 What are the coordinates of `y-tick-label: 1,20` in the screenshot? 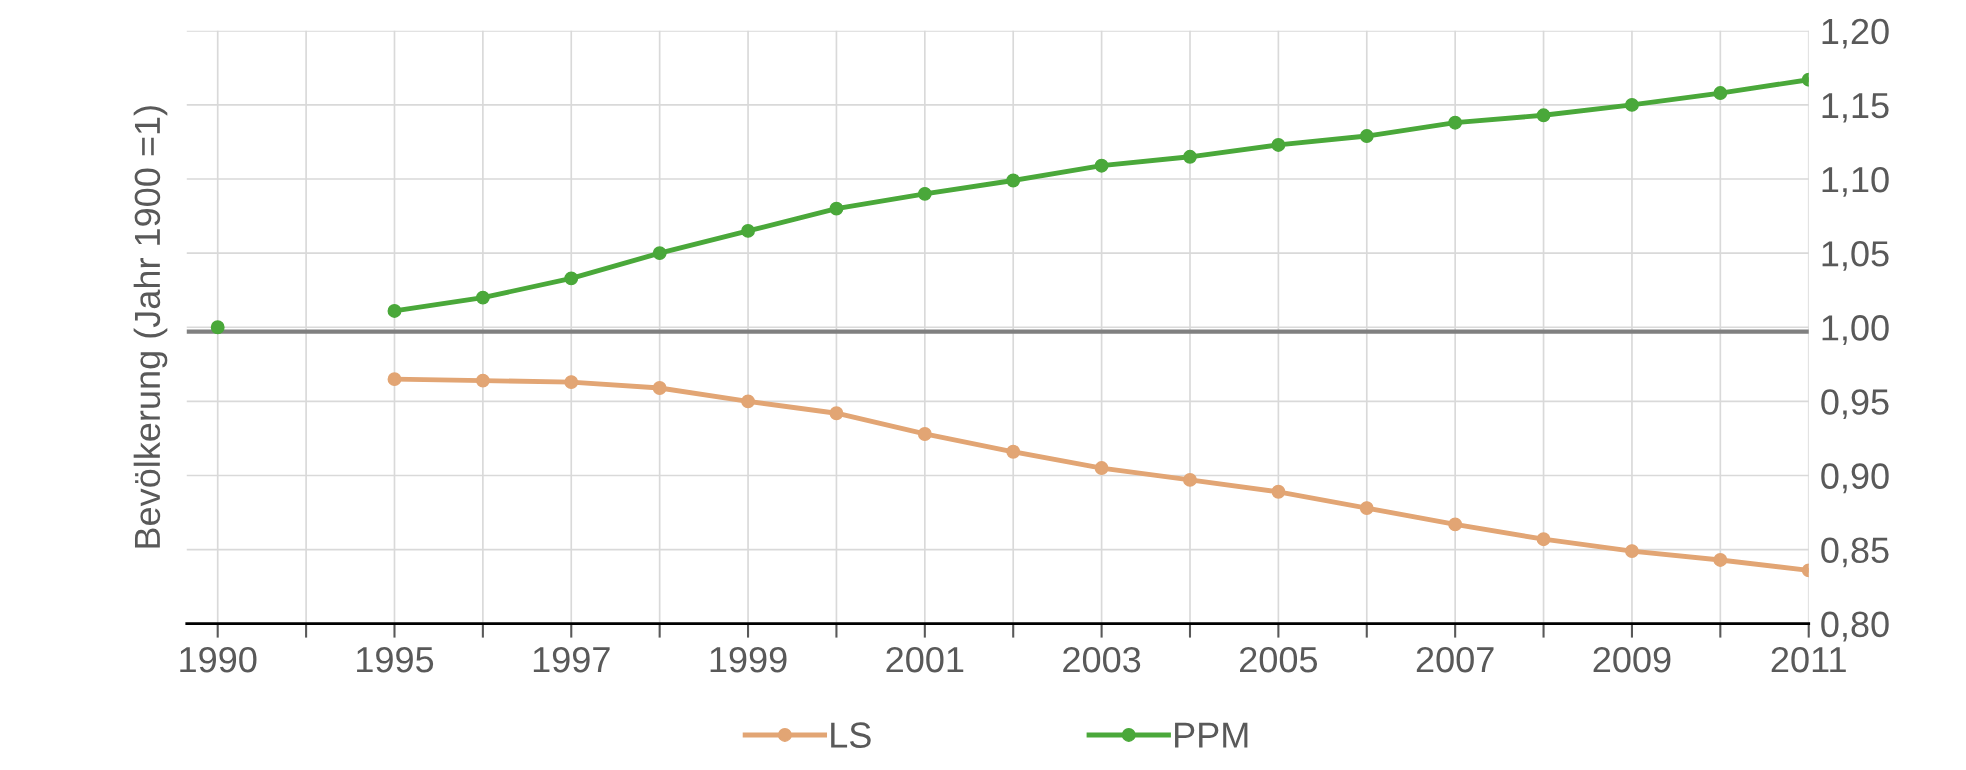 It's located at (1855, 33).